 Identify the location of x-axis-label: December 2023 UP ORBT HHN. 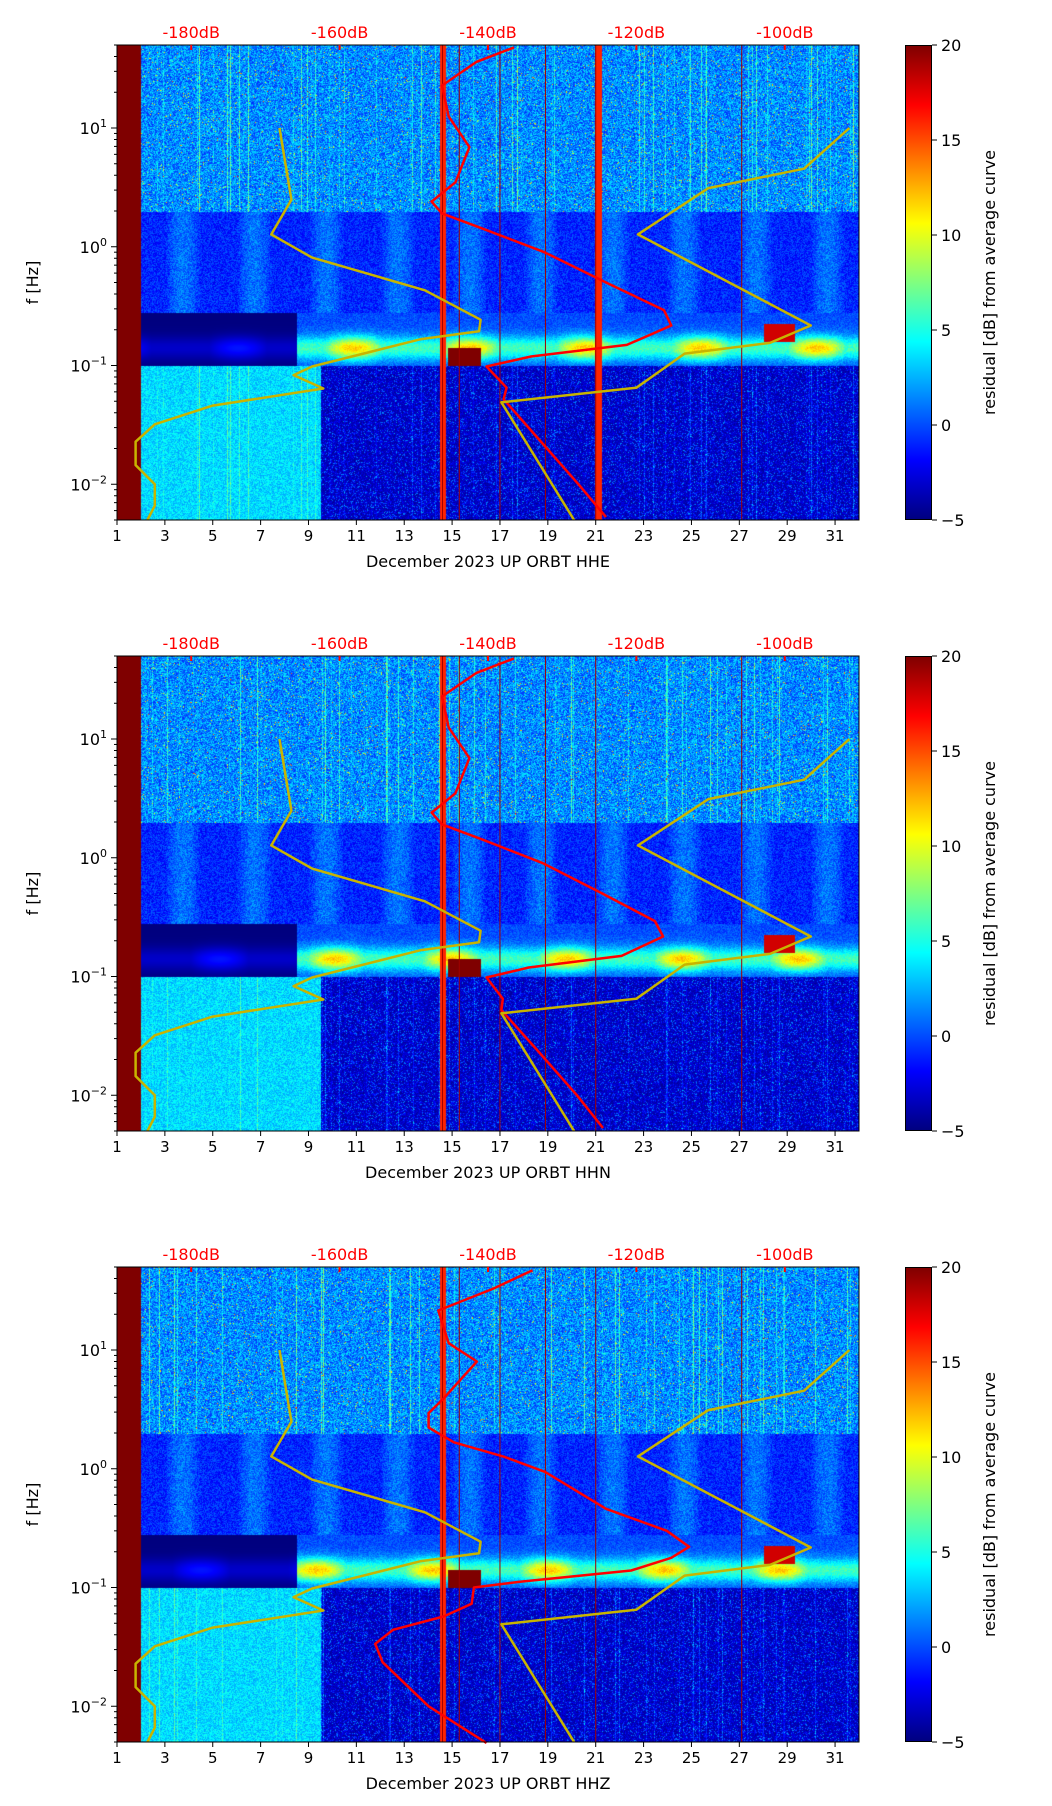
(488, 1172).